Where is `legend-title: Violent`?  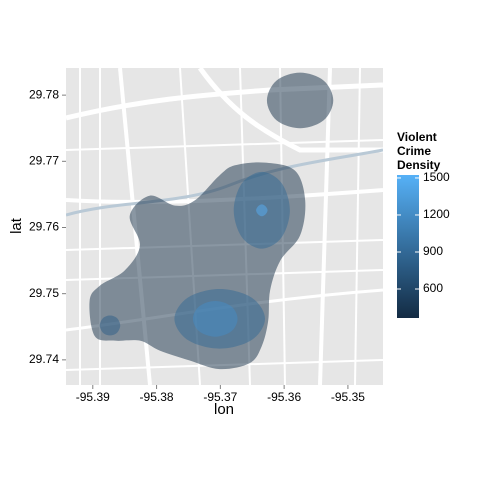 legend-title: Violent is located at coordinates (417, 137).